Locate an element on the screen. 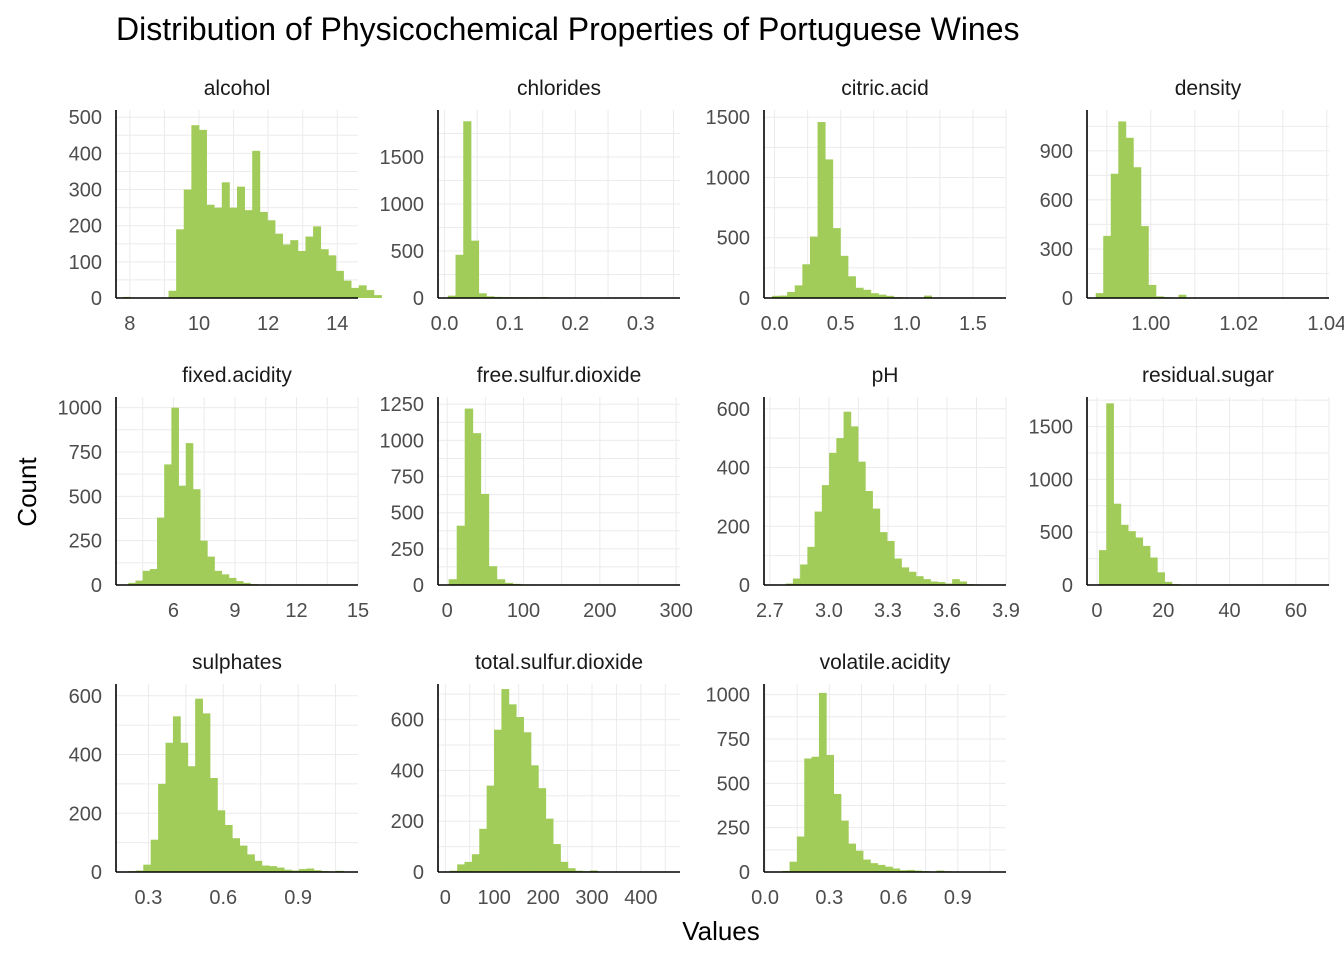 This screenshot has height=960, width=1344. strip-title: pH is located at coordinates (885, 375).